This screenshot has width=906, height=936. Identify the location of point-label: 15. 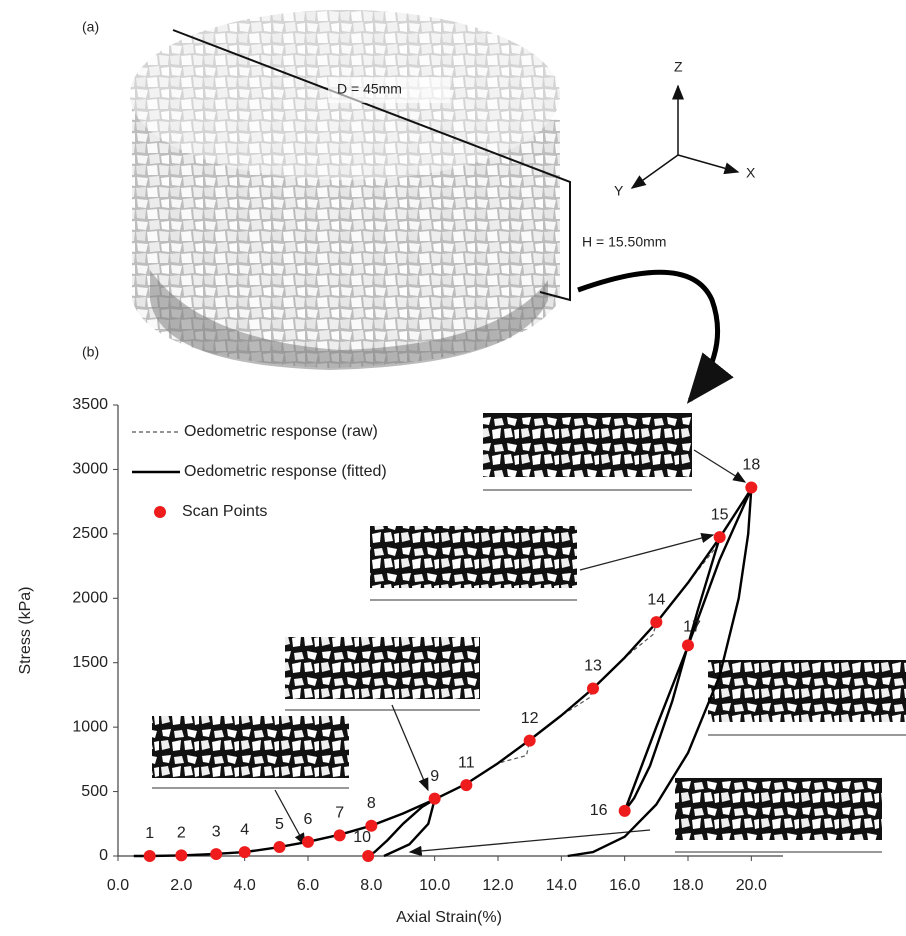
(720, 514).